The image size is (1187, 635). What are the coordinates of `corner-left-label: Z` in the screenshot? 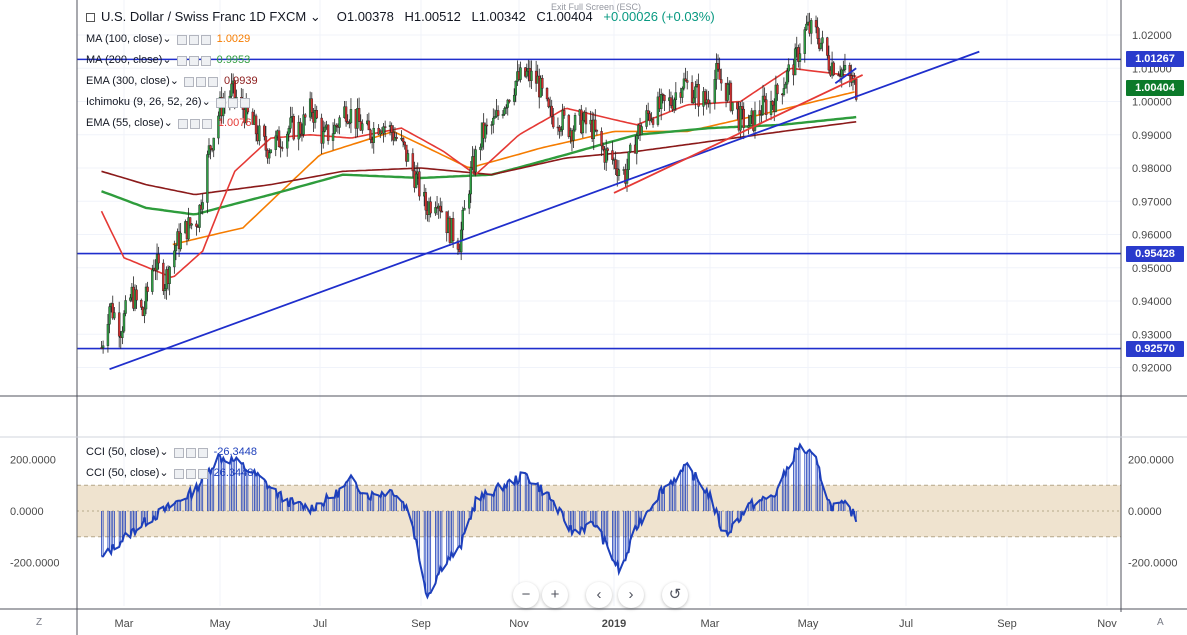 It's located at (39, 622).